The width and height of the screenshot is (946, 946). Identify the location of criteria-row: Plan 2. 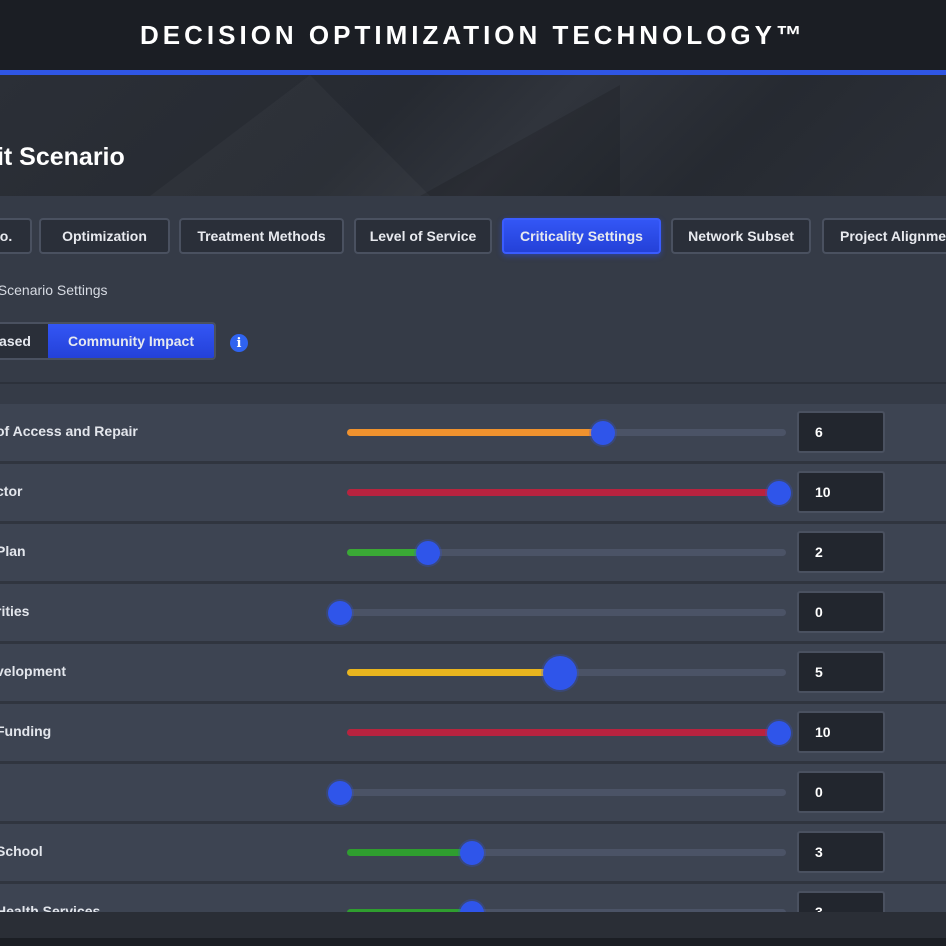
(473, 554).